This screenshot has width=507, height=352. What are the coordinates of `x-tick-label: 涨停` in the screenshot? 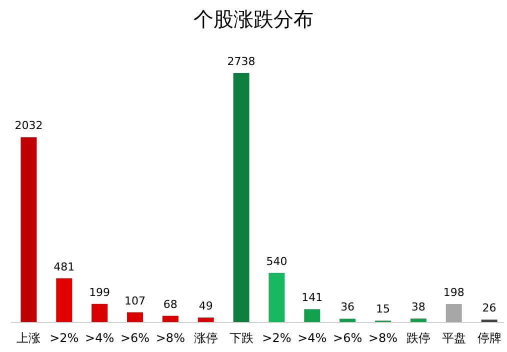 It's located at (206, 338).